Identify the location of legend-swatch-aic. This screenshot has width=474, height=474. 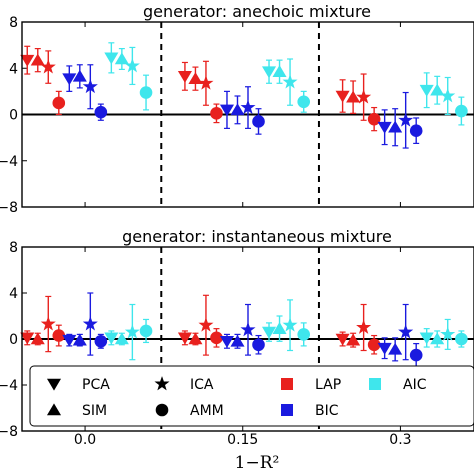
(375, 384).